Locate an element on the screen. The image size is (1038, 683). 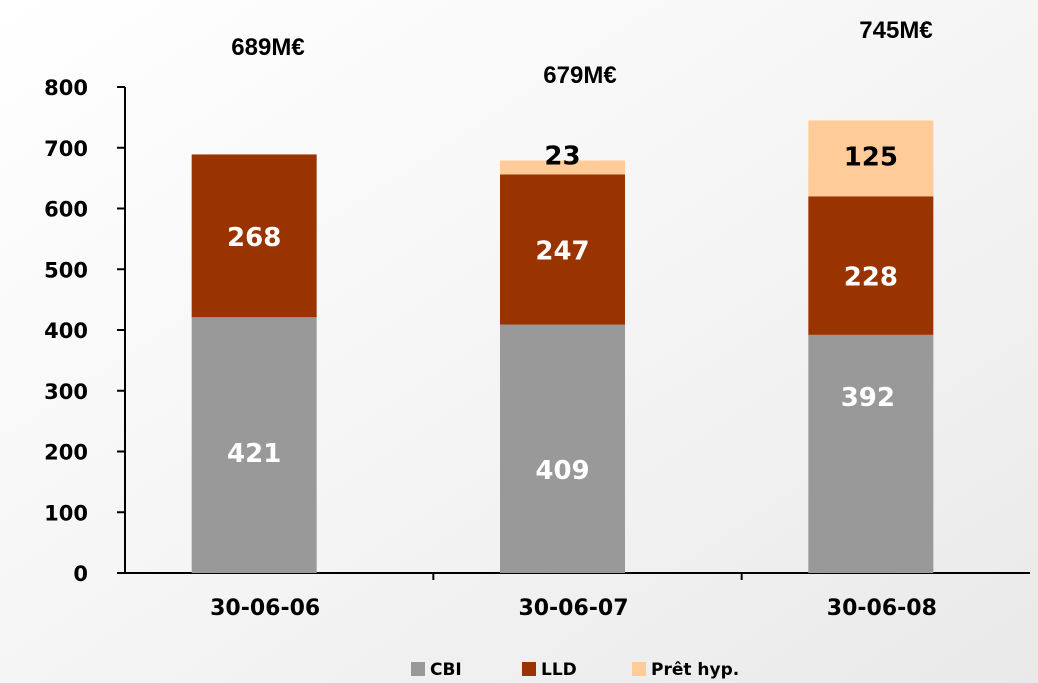
x-category-label: 30-06-08 is located at coordinates (882, 608).